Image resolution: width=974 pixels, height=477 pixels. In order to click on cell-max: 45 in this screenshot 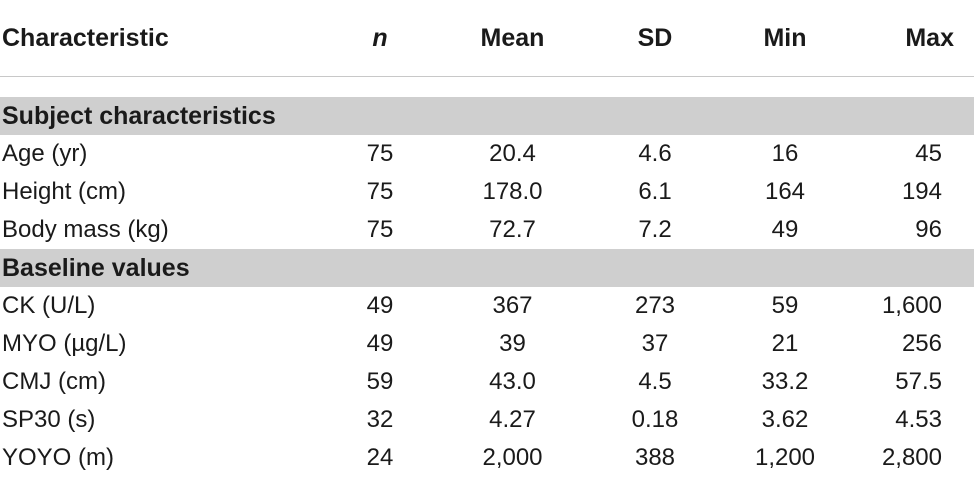, I will do `click(914, 154)`.